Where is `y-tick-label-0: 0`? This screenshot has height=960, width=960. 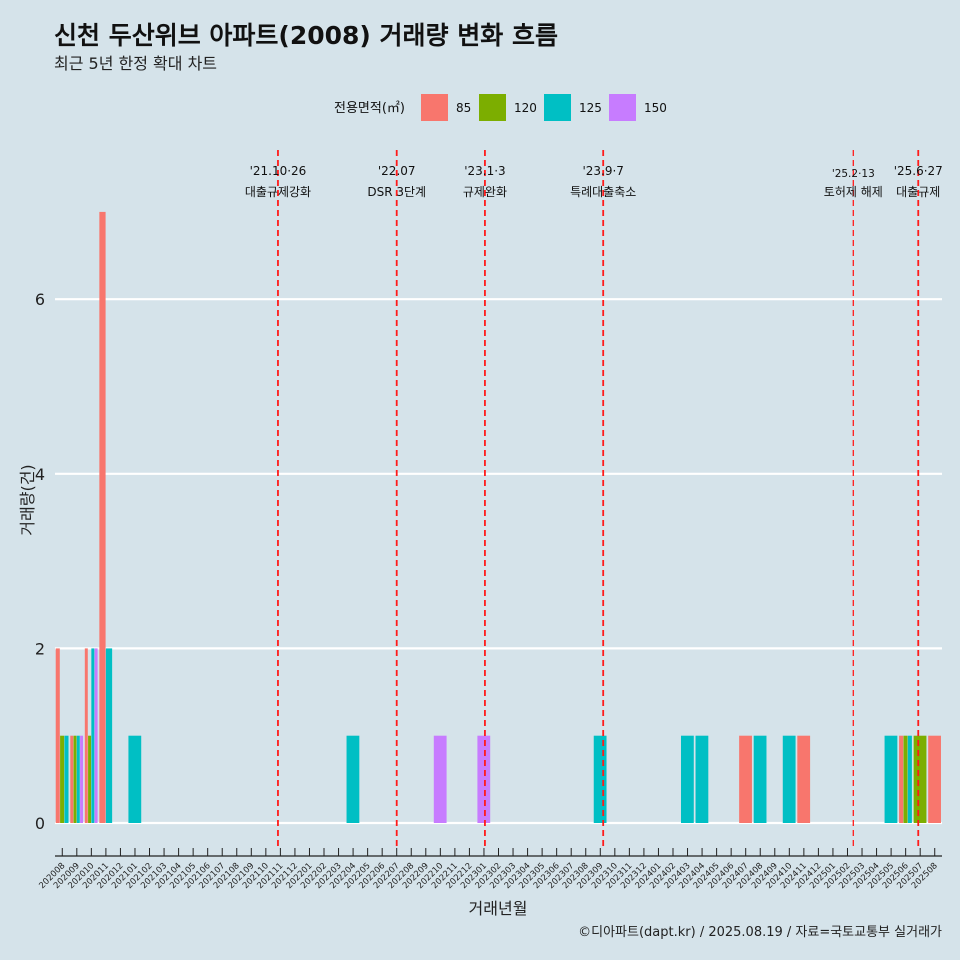 y-tick-label-0: 0 is located at coordinates (40, 823).